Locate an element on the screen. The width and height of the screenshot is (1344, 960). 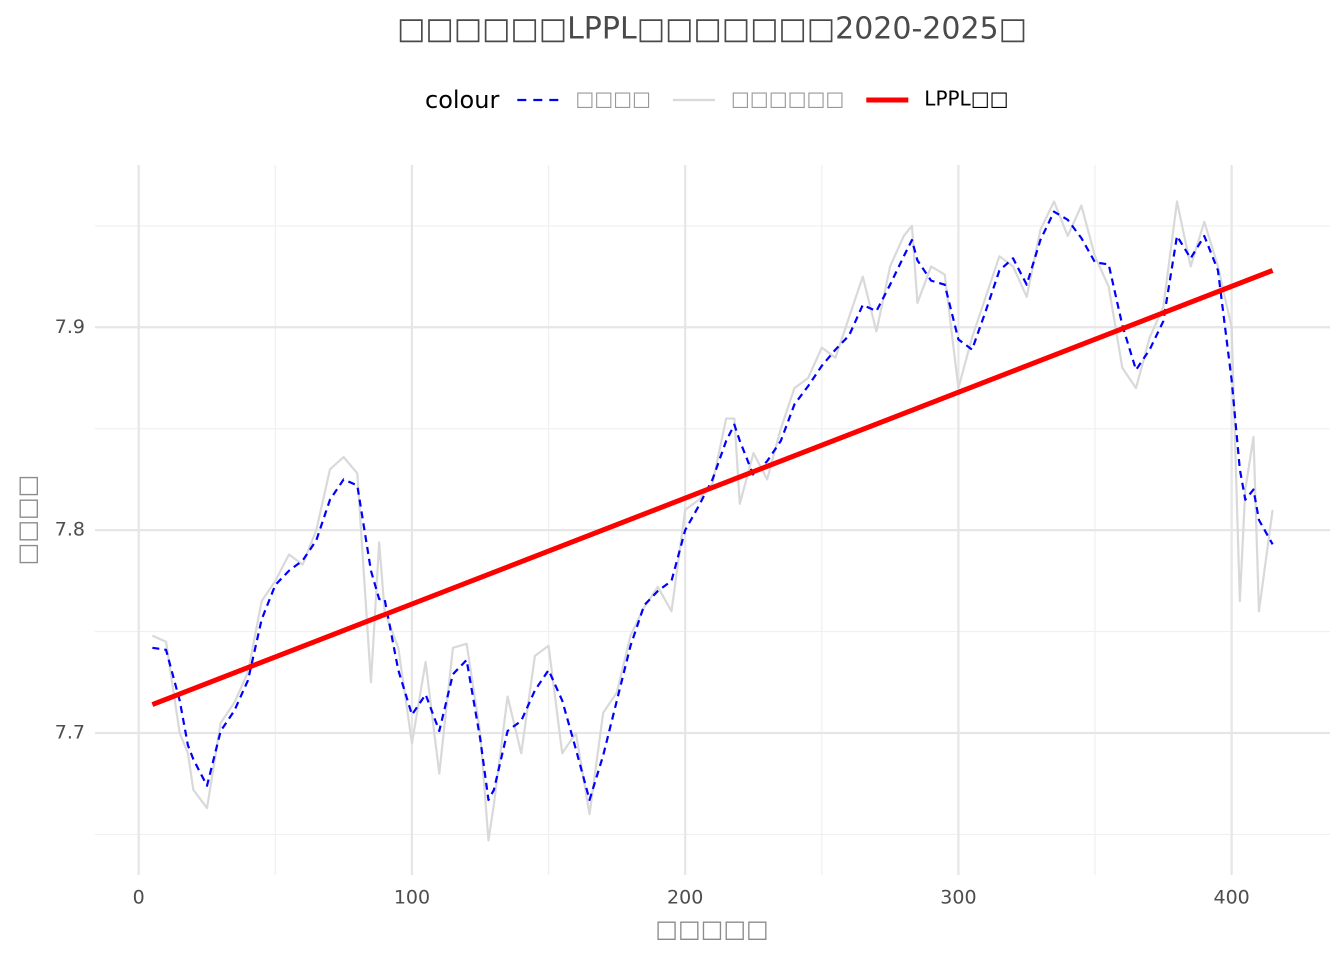
legend-title: colour is located at coordinates (462, 100).